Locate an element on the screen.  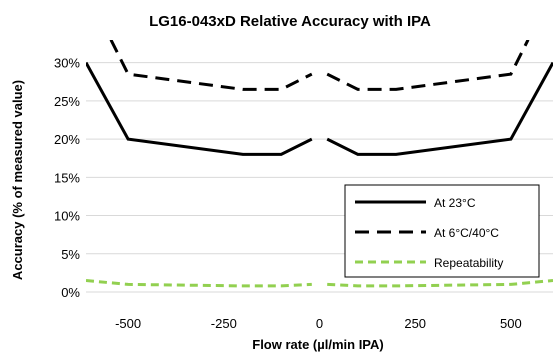
legend: At 23°C At 6°C/40°C Repeatability is located at coordinates (442, 231).